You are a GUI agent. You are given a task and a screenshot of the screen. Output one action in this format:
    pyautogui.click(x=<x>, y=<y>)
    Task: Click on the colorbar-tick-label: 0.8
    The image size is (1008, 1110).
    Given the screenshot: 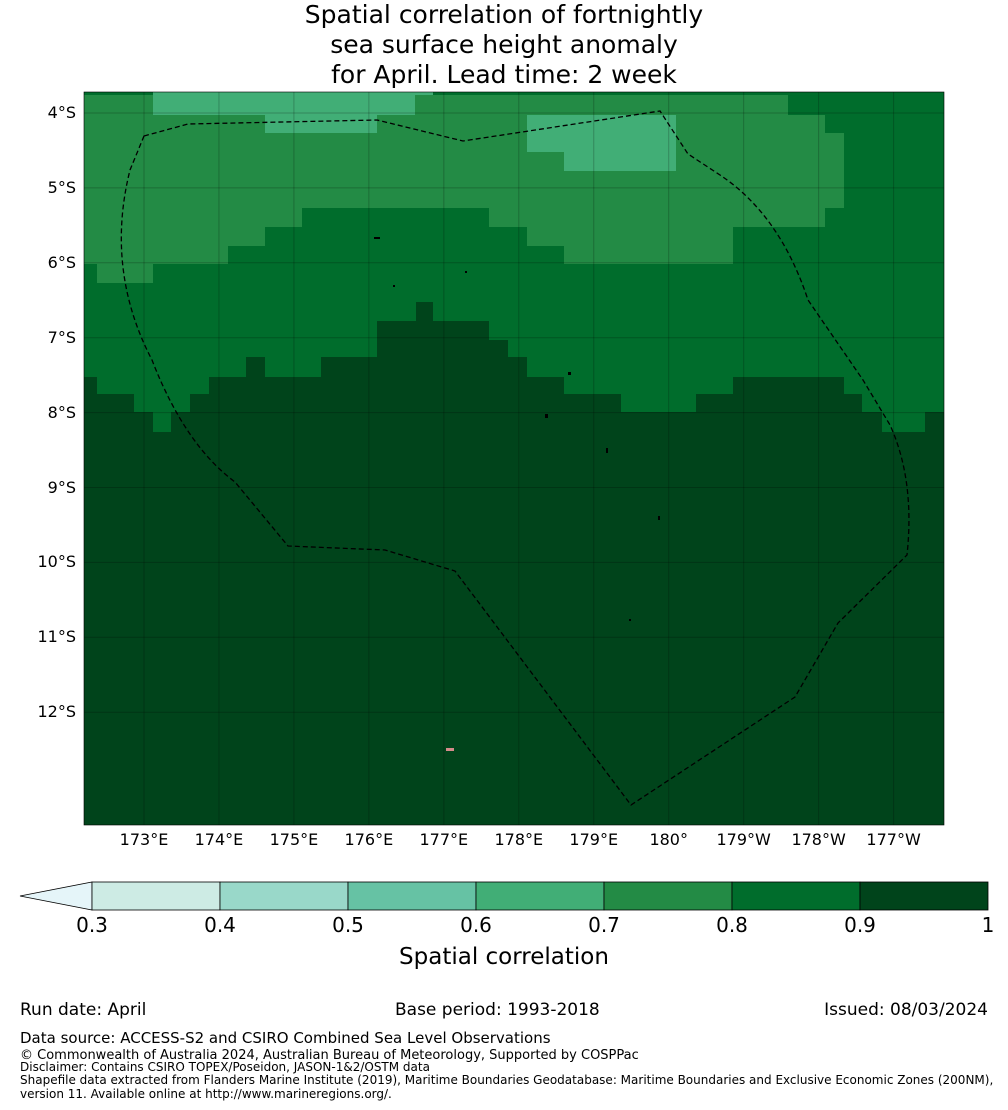 What is the action you would take?
    pyautogui.click(x=732, y=925)
    